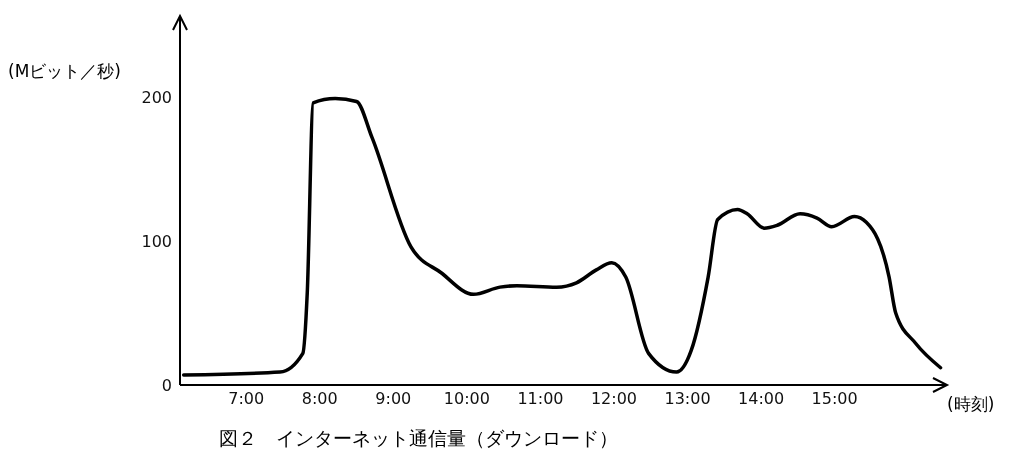 The height and width of the screenshot is (472, 1024). I want to click on y-tick-label: 100, so click(156, 241).